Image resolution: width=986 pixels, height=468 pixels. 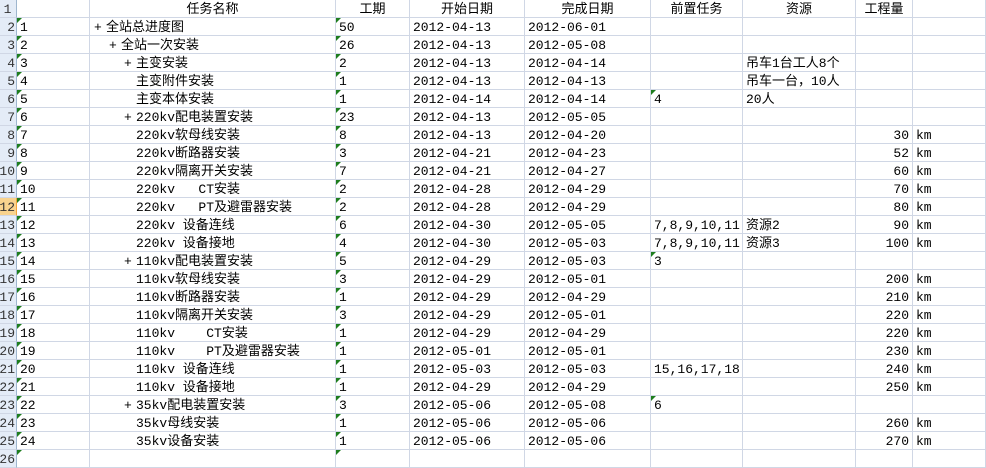 I want to click on task-name-cell: 220kv软母线安装, so click(x=213, y=135).